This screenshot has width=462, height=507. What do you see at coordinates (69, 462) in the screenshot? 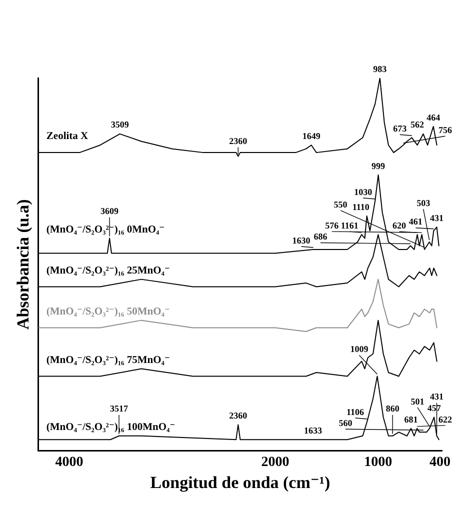
I see `x-tick-label: 4000` at bounding box center [69, 462].